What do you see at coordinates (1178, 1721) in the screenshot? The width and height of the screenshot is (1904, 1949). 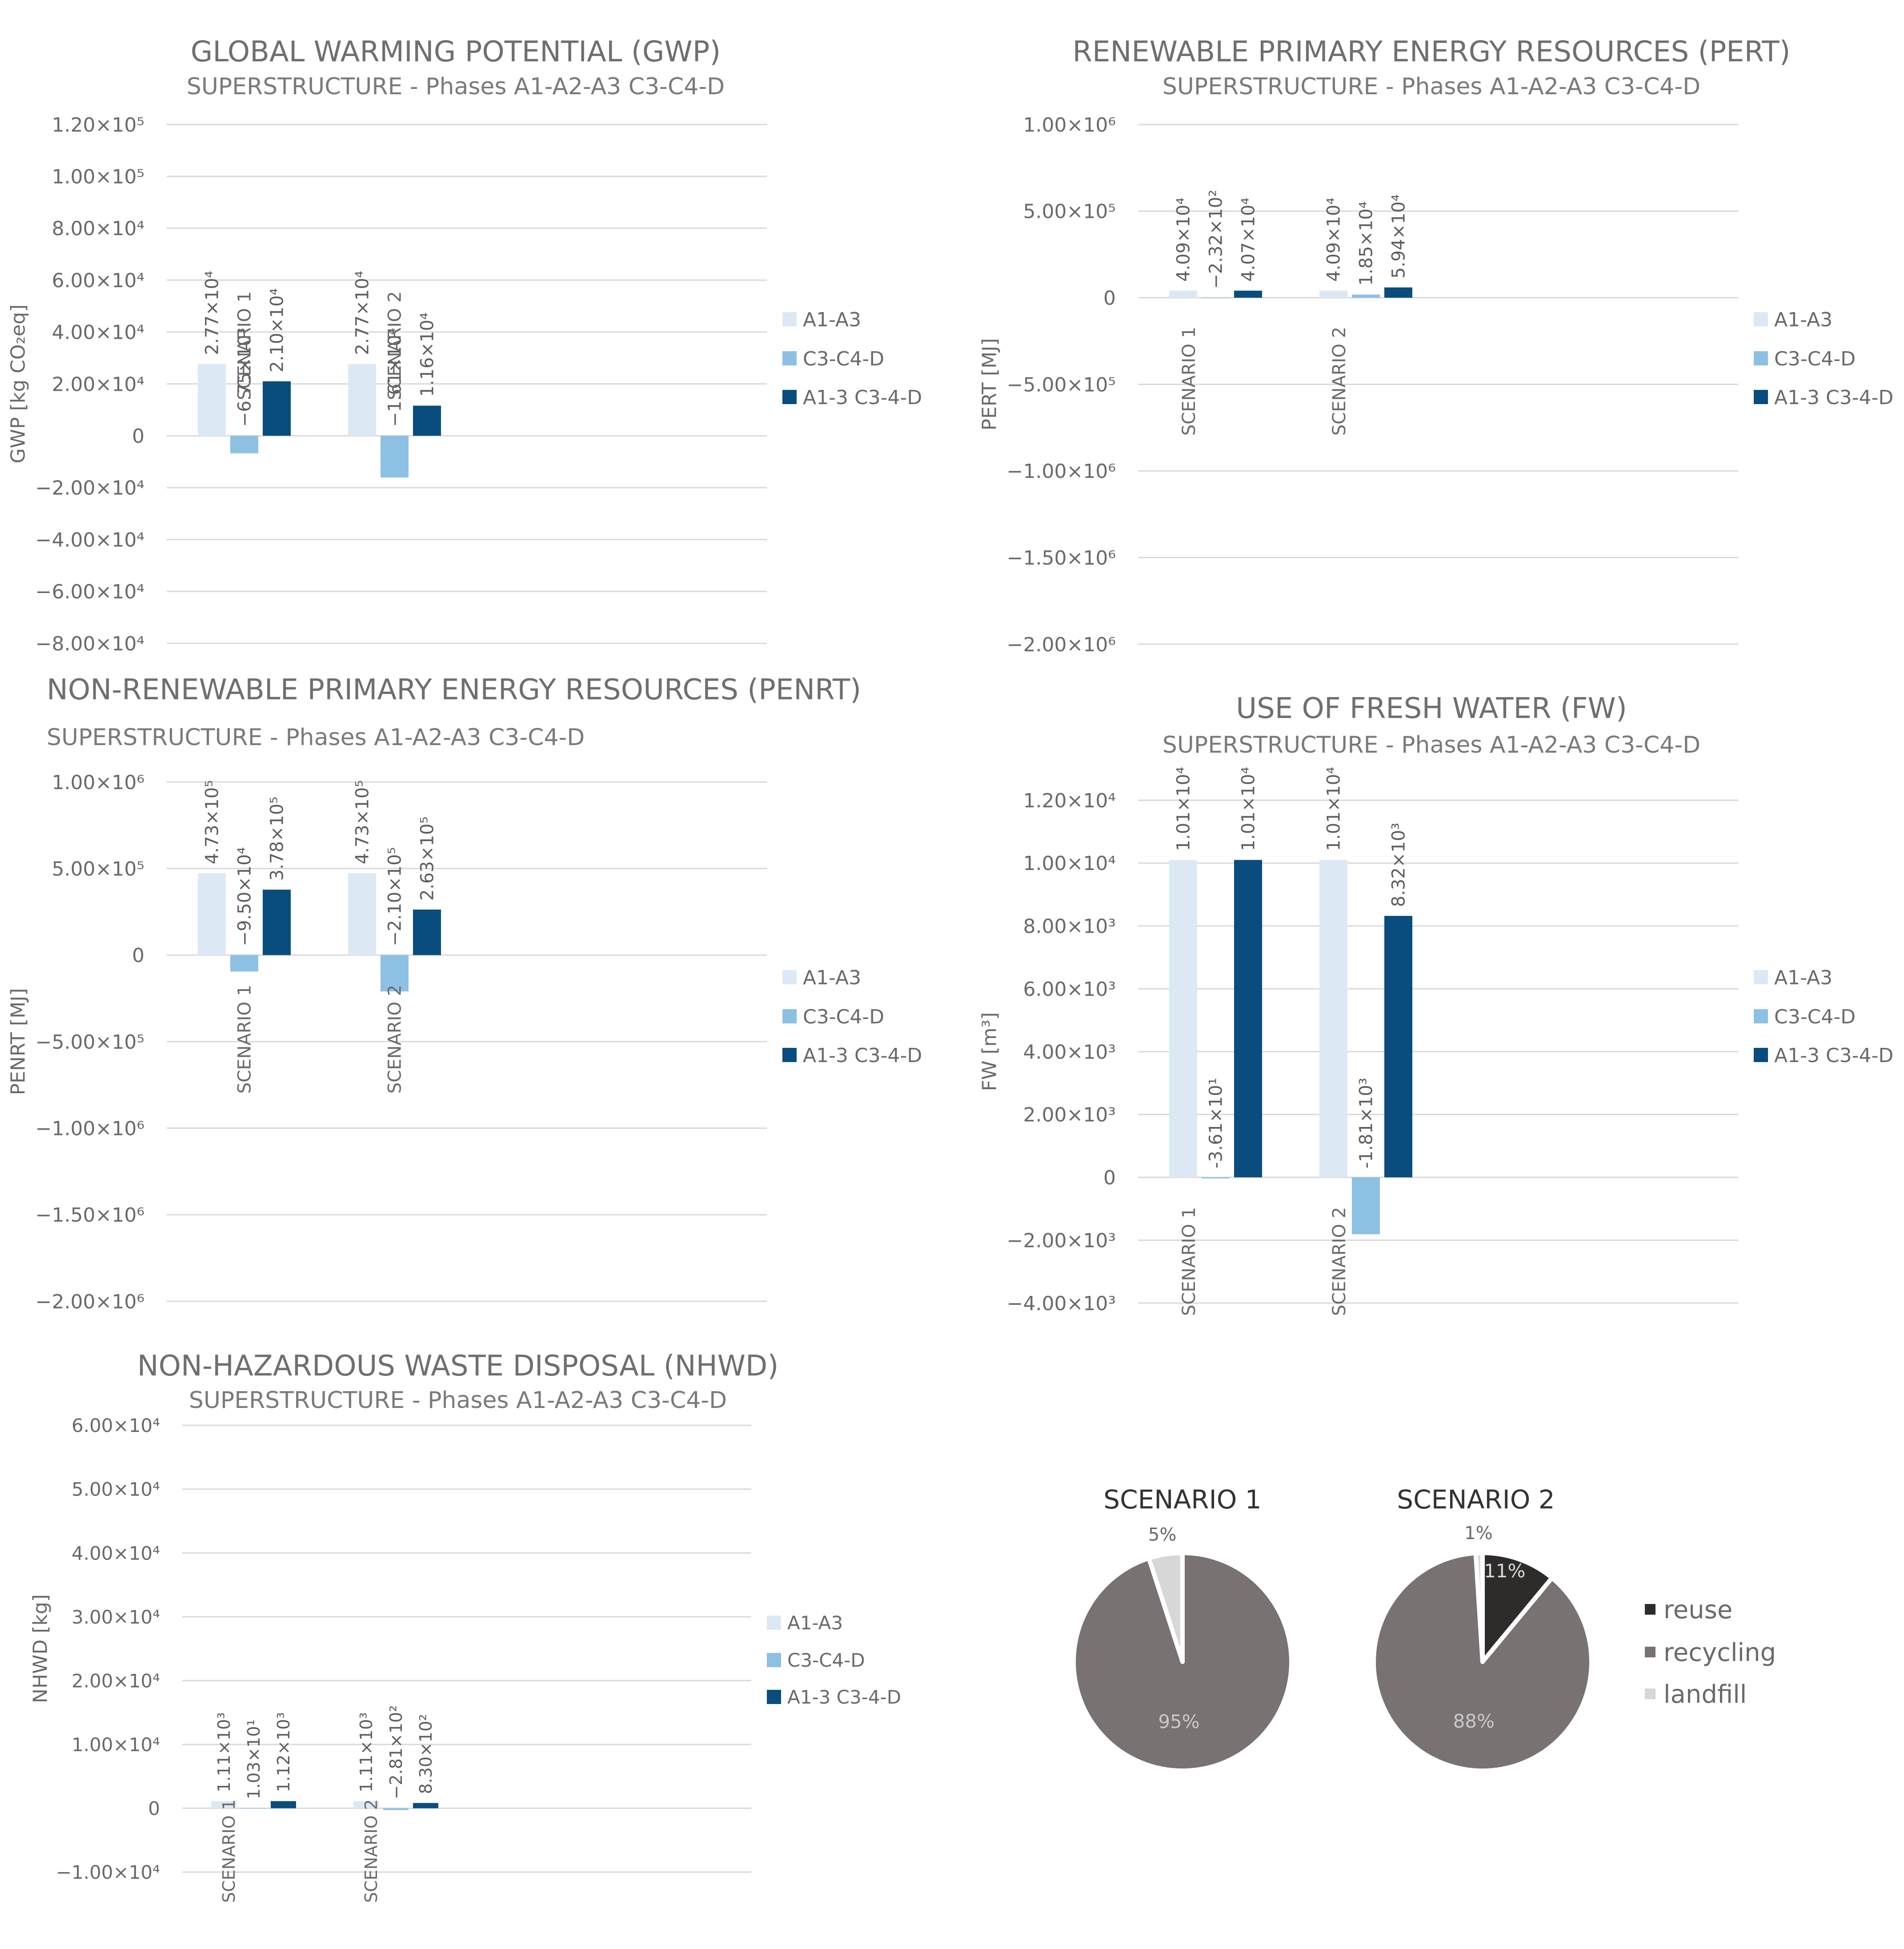 I see `pie-1-label-recycling: 95%` at bounding box center [1178, 1721].